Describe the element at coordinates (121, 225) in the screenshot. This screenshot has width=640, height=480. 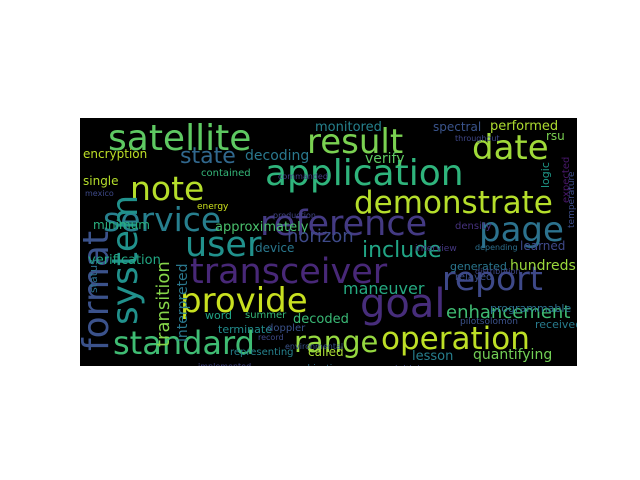
I see `word-minimum: minimum` at that location.